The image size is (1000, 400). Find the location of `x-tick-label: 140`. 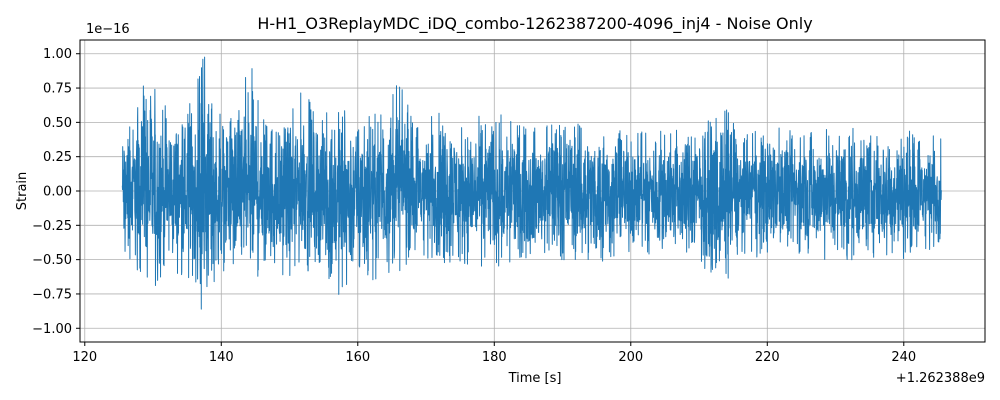

x-tick-label: 140 is located at coordinates (221, 357).